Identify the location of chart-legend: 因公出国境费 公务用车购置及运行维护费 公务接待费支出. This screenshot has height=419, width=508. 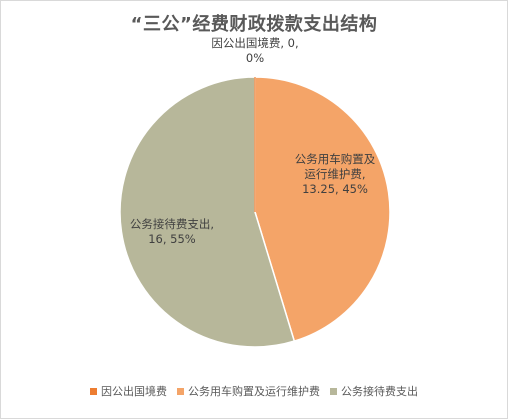
(254, 391).